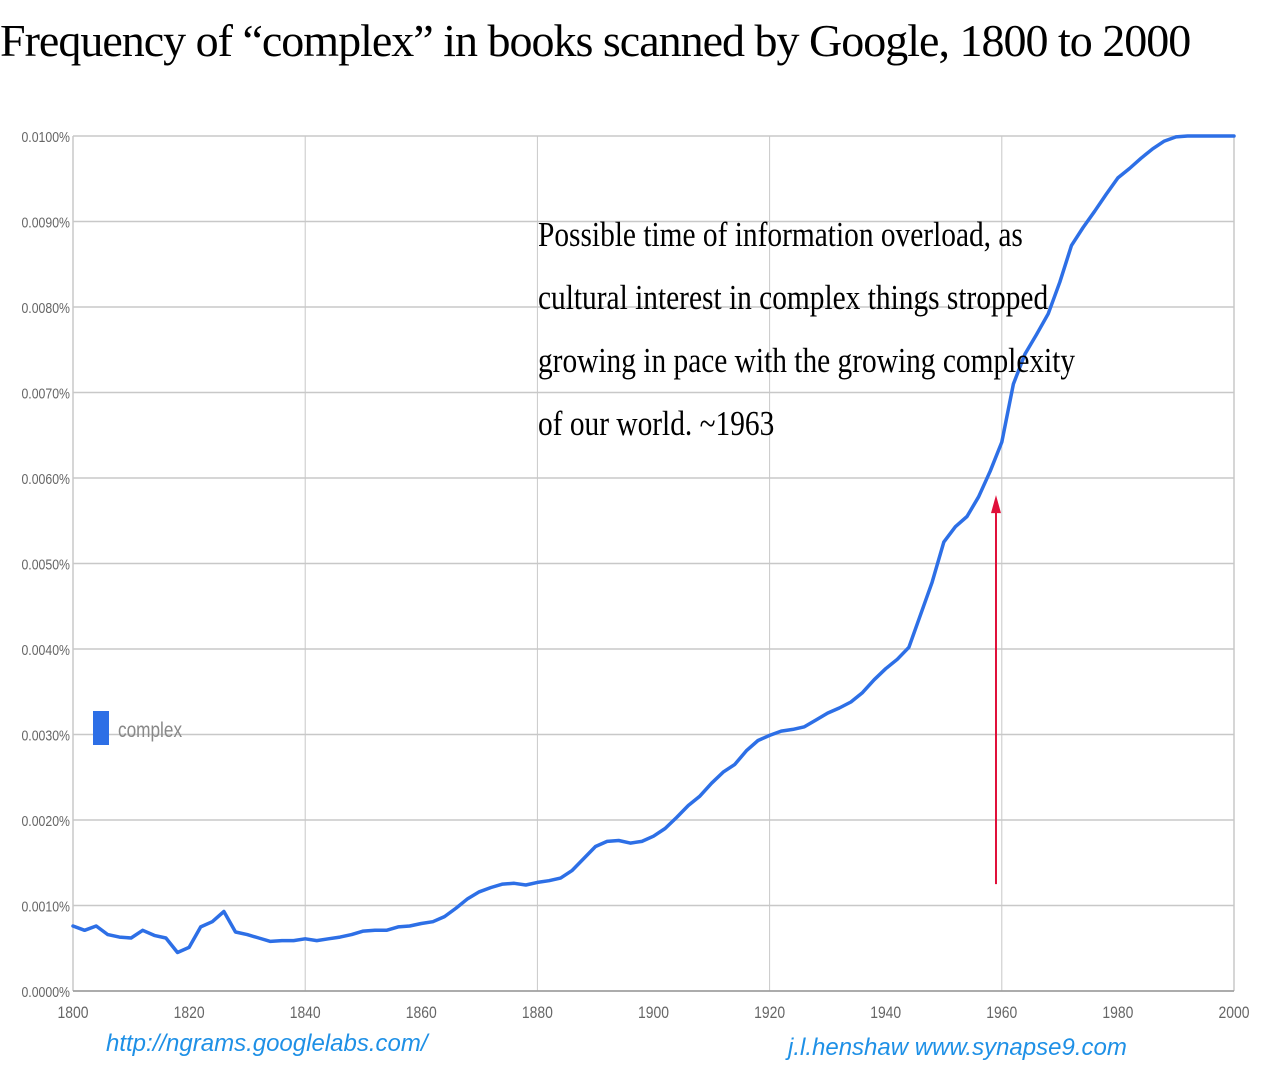 The width and height of the screenshot is (1265, 1084). I want to click on annotation-line: of our world. ~1963, so click(656, 423).